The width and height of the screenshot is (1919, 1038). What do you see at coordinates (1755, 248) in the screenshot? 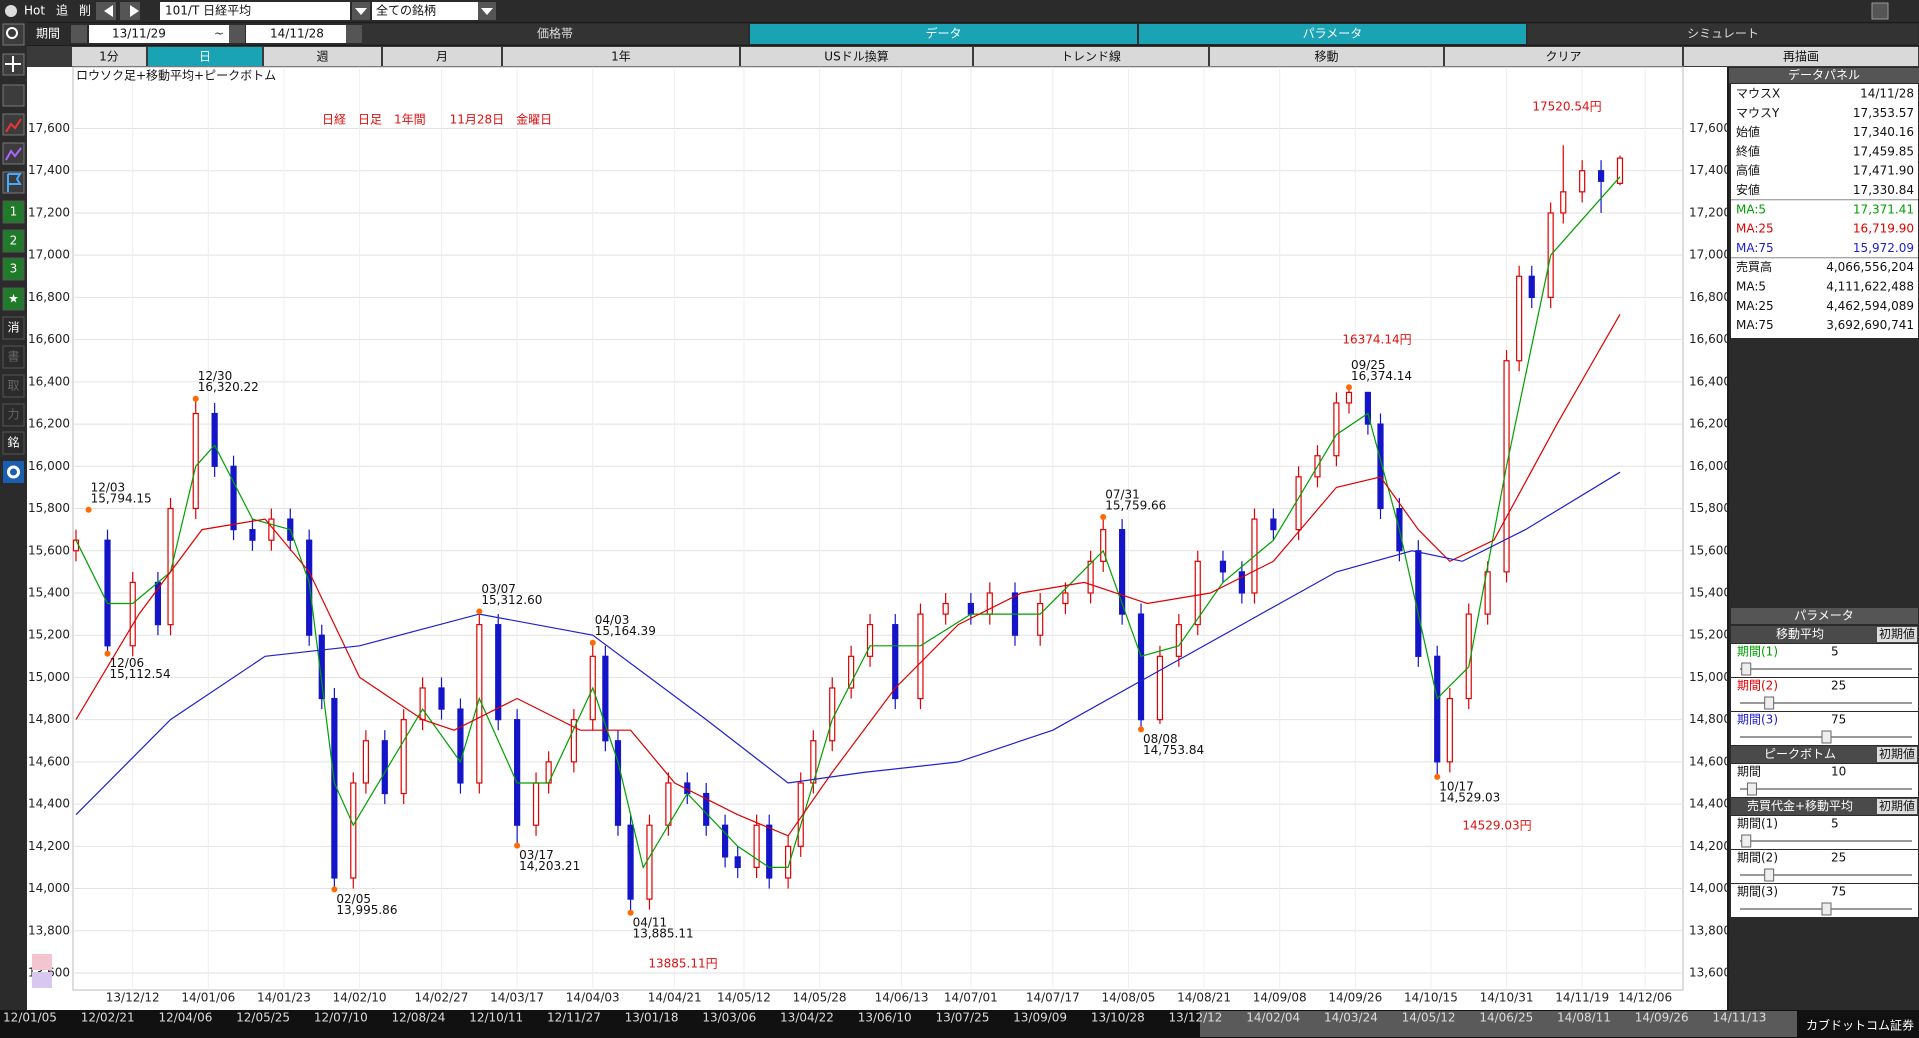
I see `data-label: MA:75` at bounding box center [1755, 248].